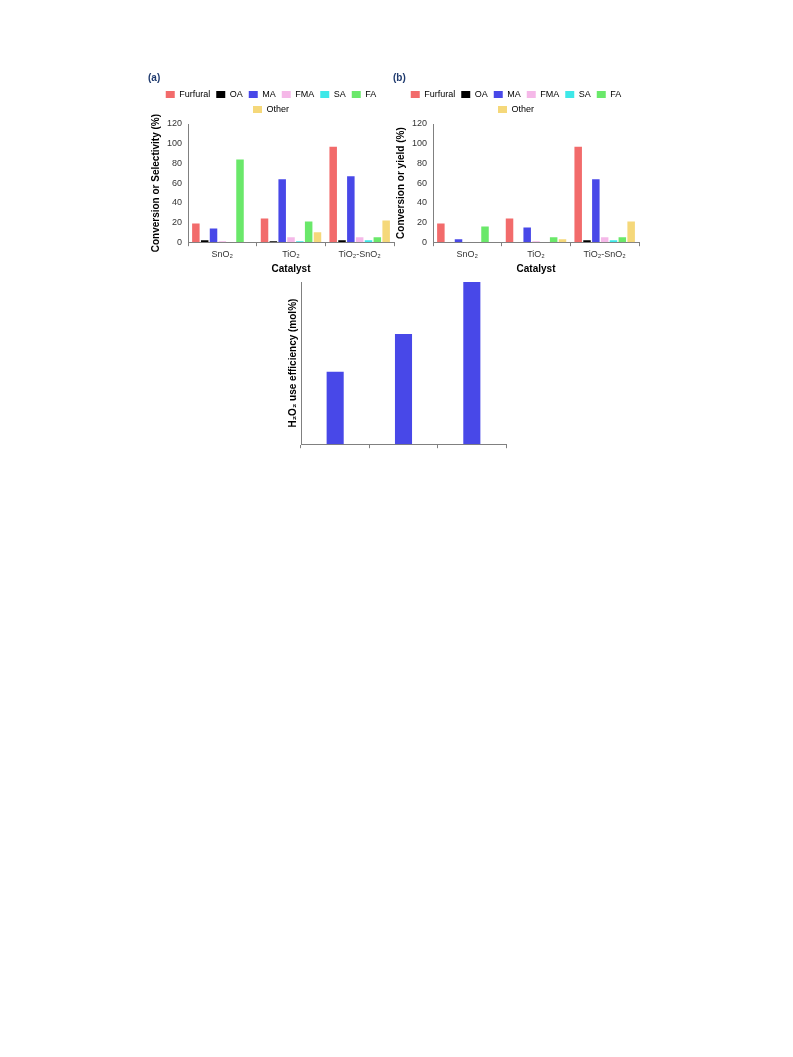 The width and height of the screenshot is (793, 1057). What do you see at coordinates (292, 363) in the screenshot?
I see `y-axis-title: H₂O₂ use efficiency (mol%)` at bounding box center [292, 363].